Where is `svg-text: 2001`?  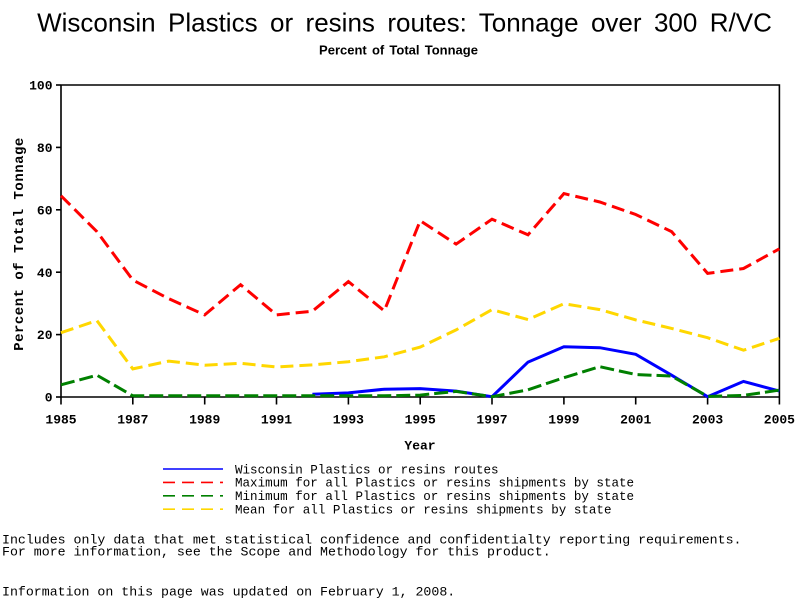
svg-text: 2001 is located at coordinates (635, 420).